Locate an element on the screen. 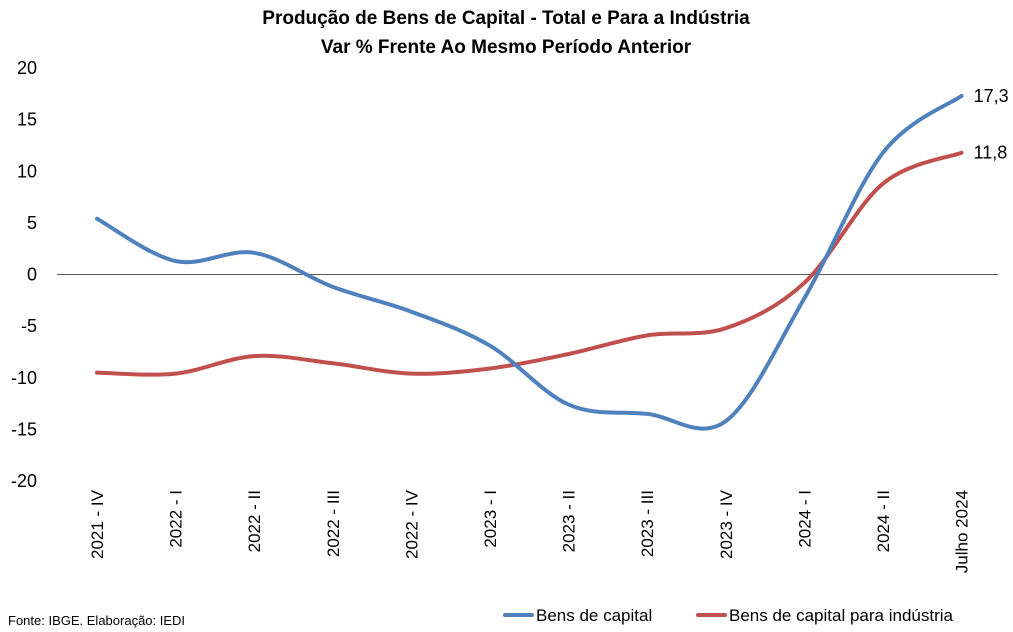  x-tick-label: 2024 - II is located at coordinates (883, 521).